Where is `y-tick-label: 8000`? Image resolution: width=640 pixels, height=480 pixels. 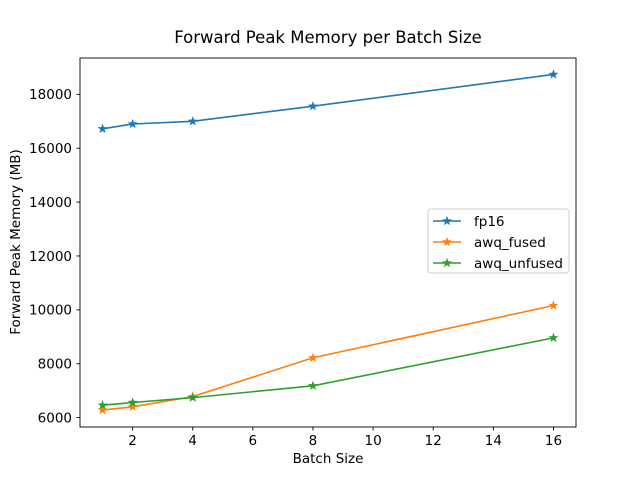 y-tick-label: 8000 is located at coordinates (55, 365).